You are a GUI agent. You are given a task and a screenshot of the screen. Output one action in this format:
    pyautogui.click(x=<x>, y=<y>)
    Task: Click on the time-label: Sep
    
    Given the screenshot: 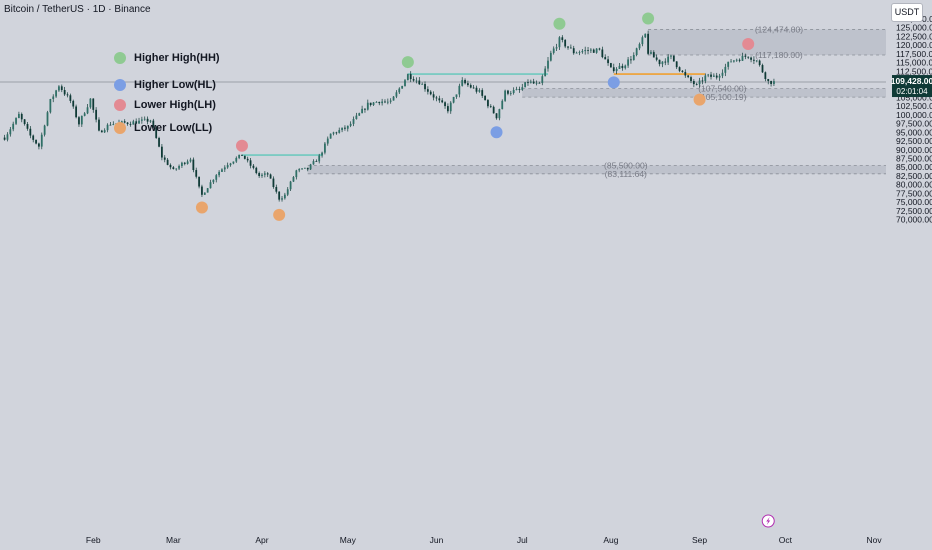 What is the action you would take?
    pyautogui.click(x=699, y=540)
    